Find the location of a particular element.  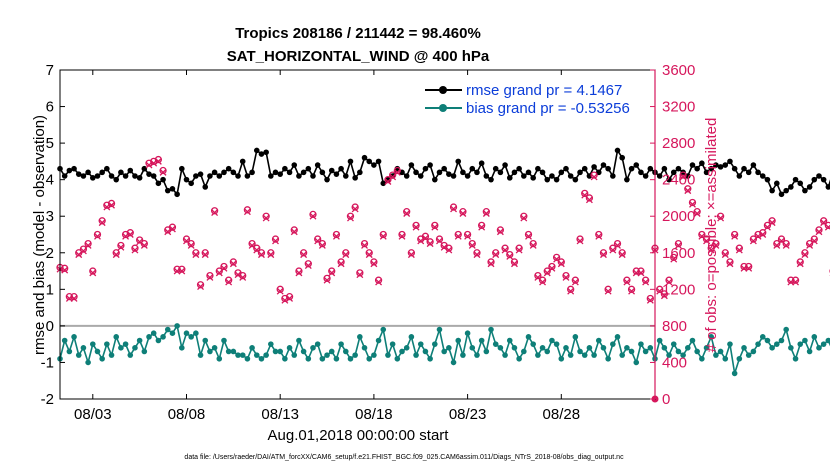

x-axis-label: Aug.01,2018 00:00:00 start is located at coordinates (359, 435).